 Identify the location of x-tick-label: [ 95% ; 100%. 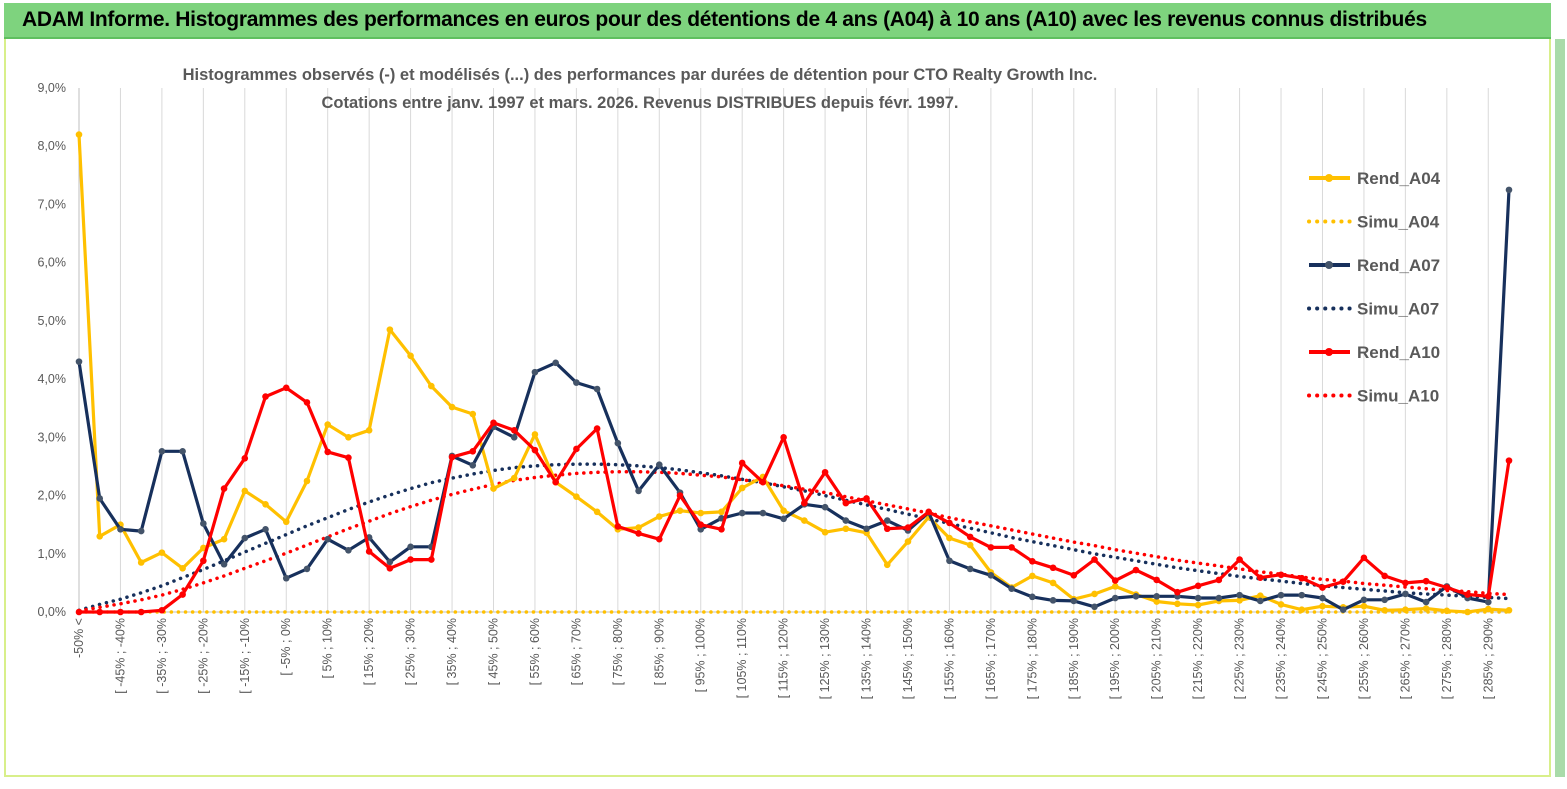
(701, 655).